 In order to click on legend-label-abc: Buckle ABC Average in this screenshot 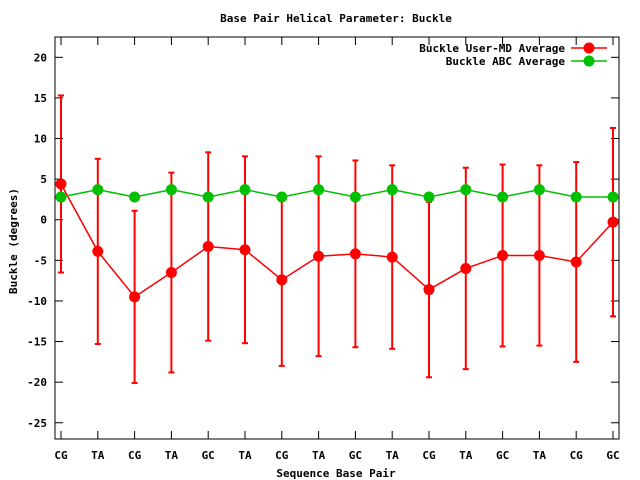, I will do `click(506, 61)`.